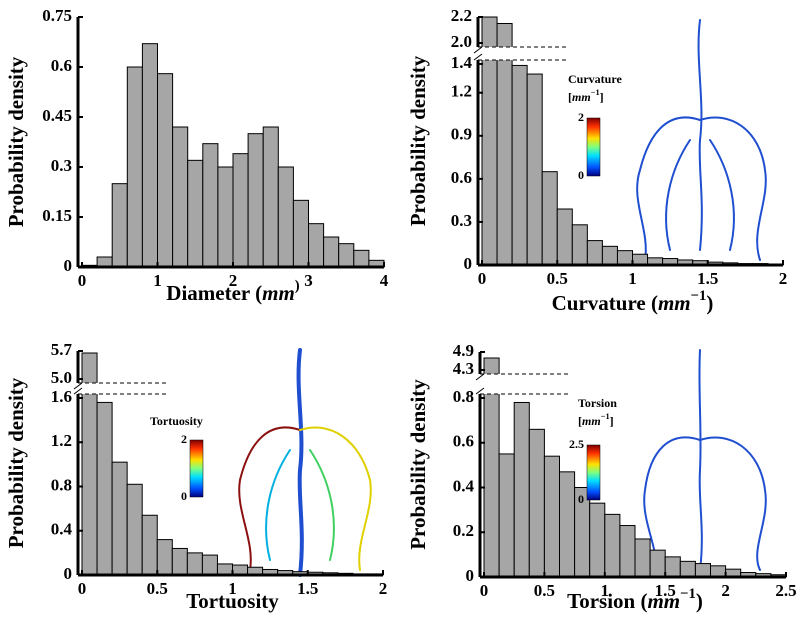 The image size is (800, 641). What do you see at coordinates (461, 15) in the screenshot?
I see `y-tick-label: 2.2` at bounding box center [461, 15].